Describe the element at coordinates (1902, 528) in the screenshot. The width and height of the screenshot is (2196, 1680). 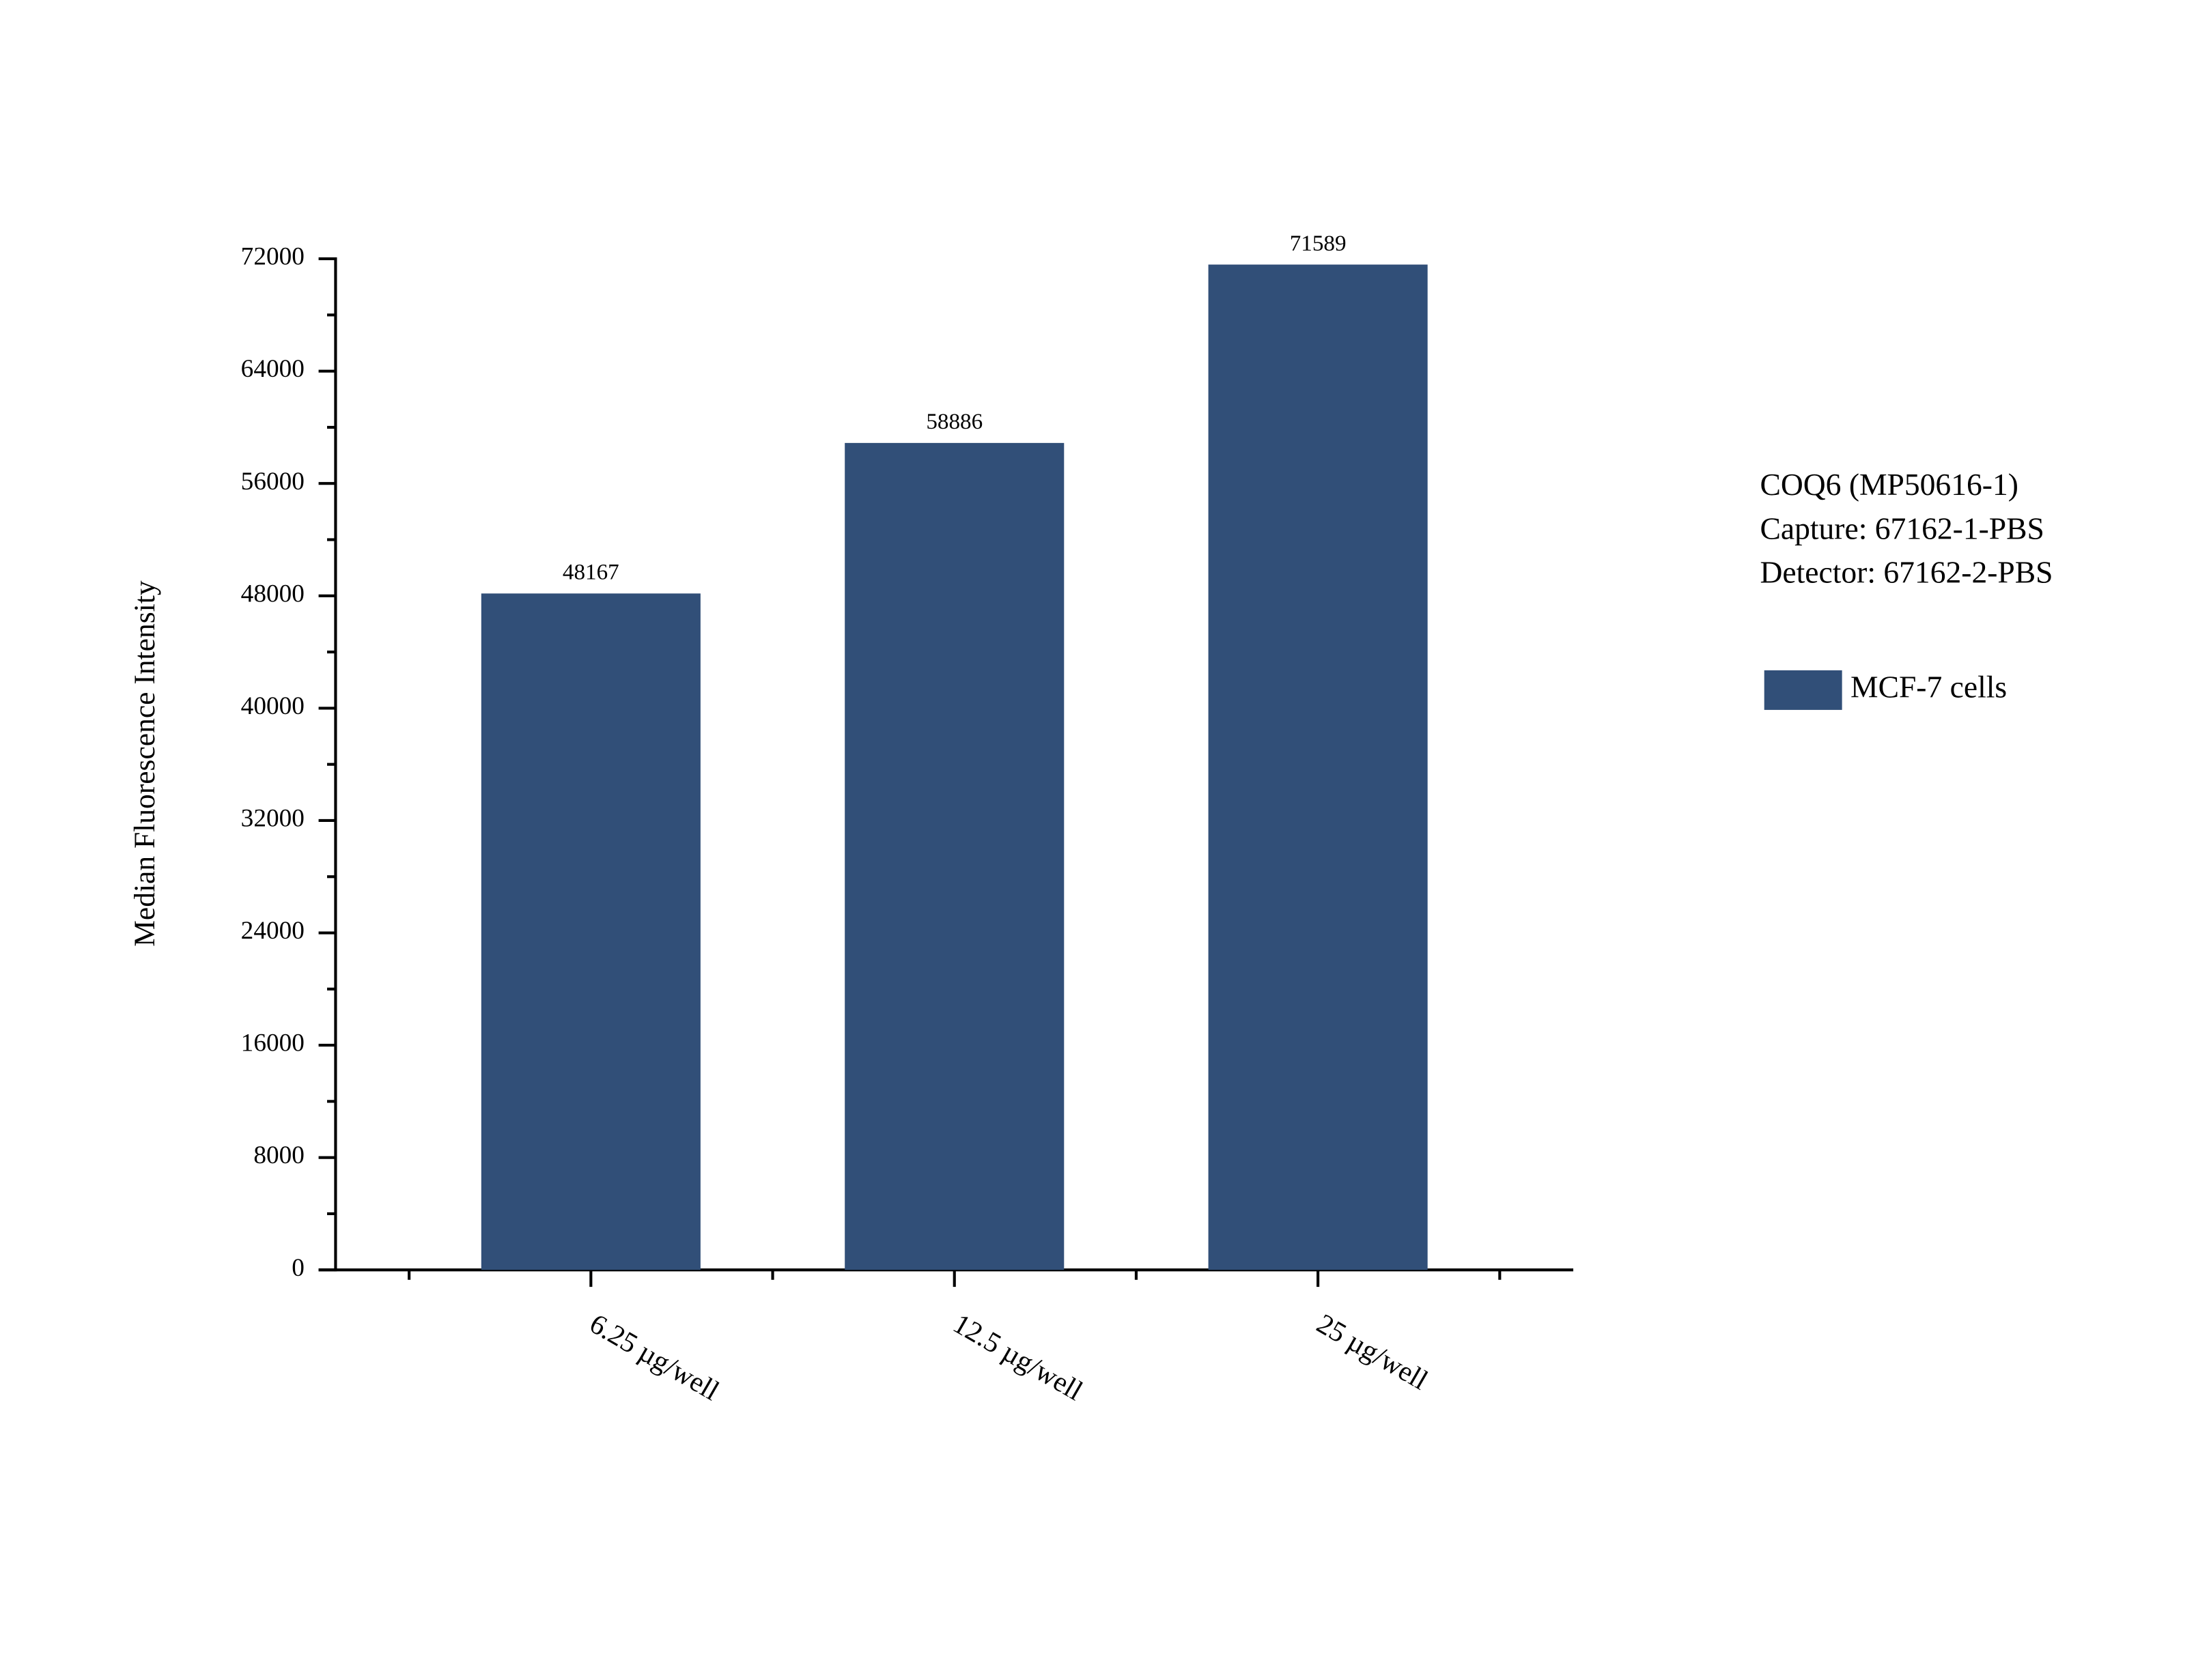
I see `annotation: Capture: 67162-1-PBS` at that location.